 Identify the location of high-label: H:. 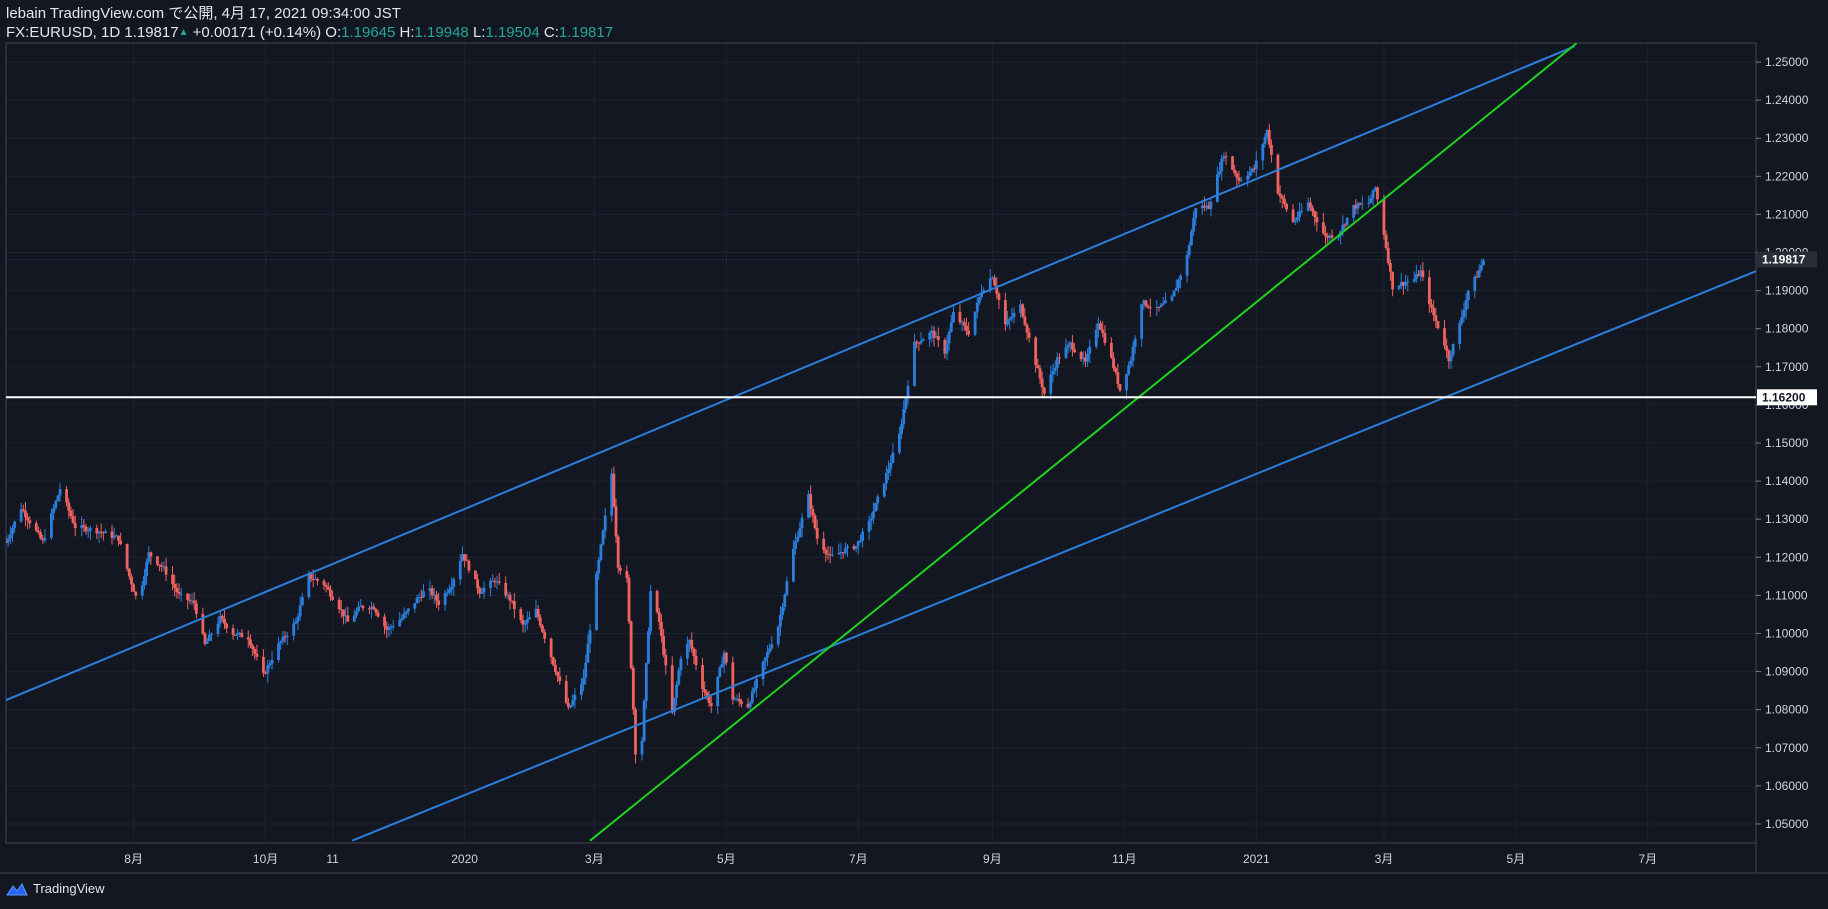
(407, 32).